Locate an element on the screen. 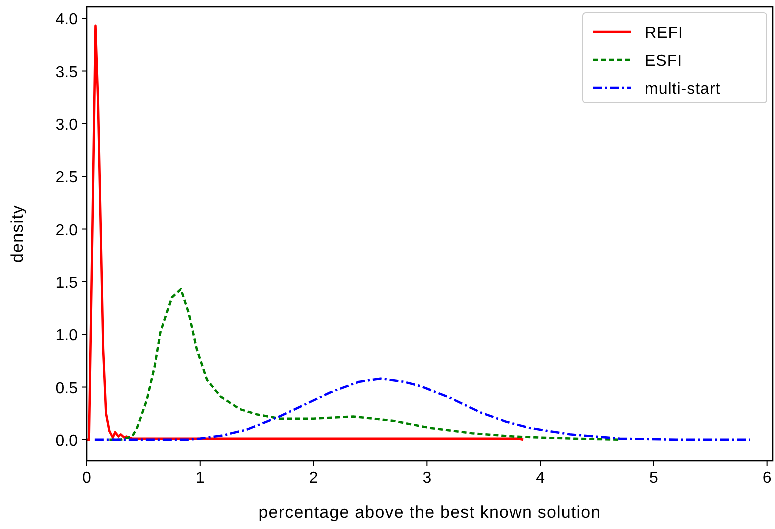 This screenshot has height=529, width=775. y-tick-label: 0.5 is located at coordinates (67, 389).